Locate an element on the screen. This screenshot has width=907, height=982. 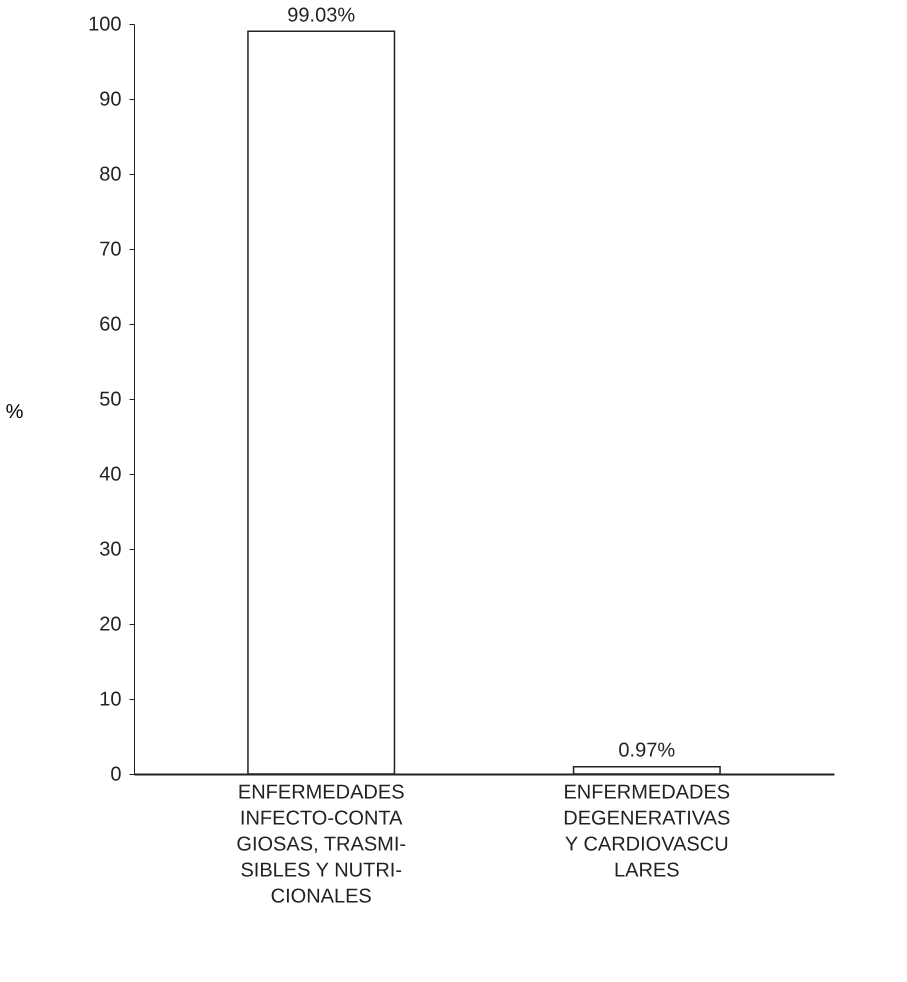
y-tick-label: 0 is located at coordinates (116, 775).